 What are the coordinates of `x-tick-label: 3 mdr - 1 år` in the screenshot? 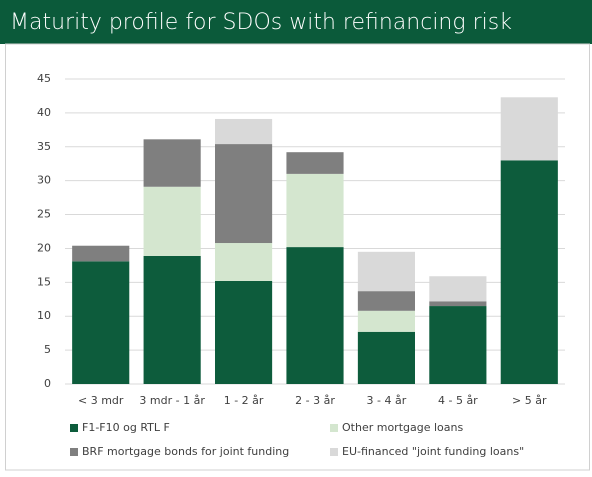 It's located at (172, 400).